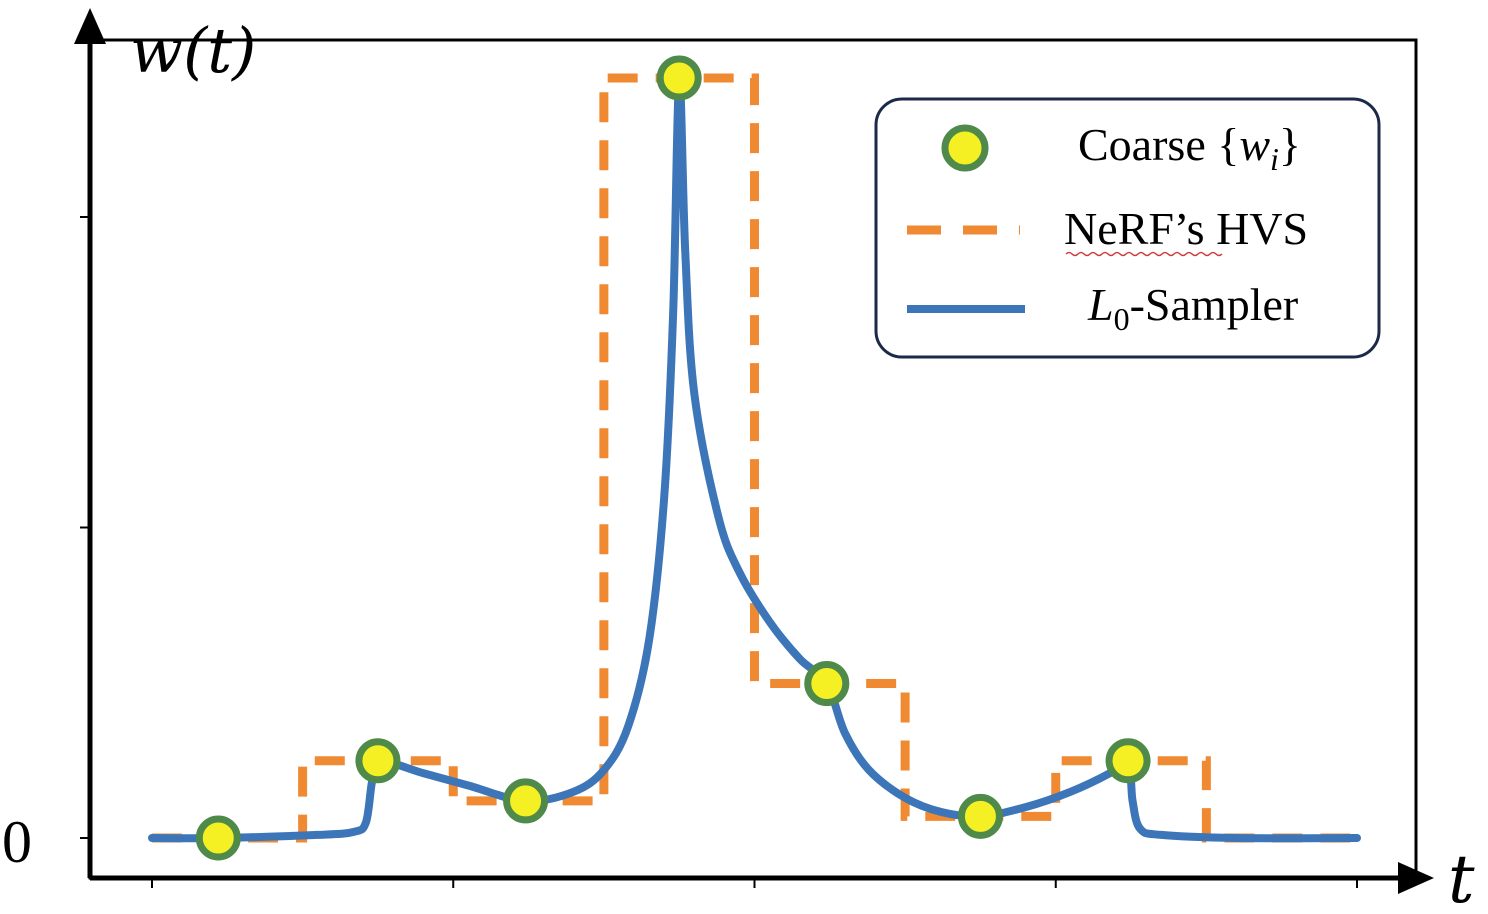 The image size is (1488, 914). I want to click on legend-hvs-spellcheck-underline, so click(1144, 254).